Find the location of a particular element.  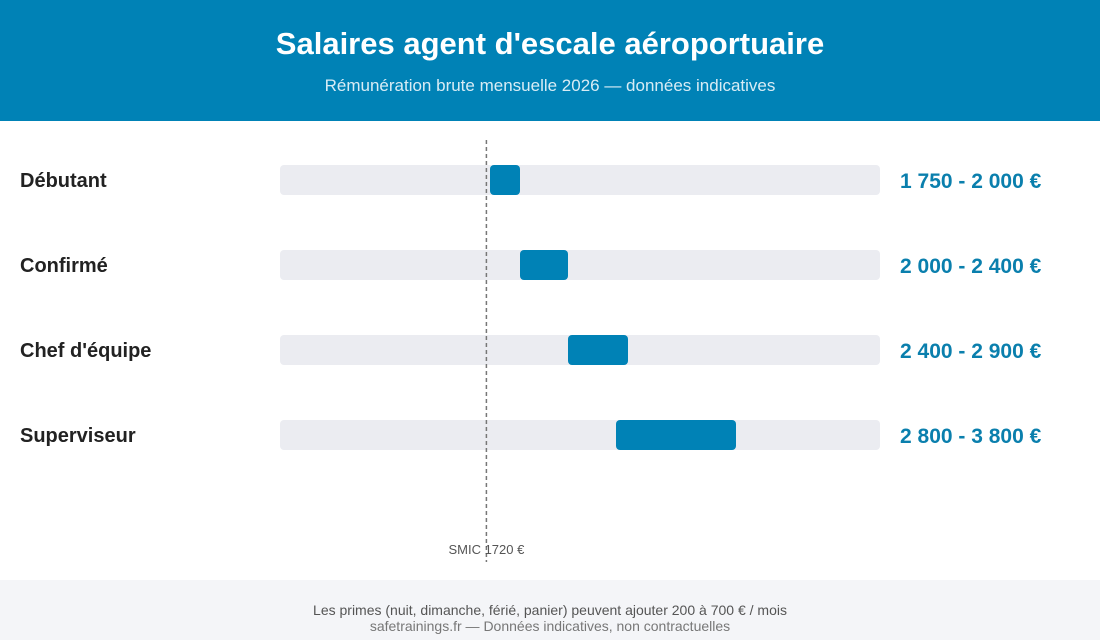

category-label: Confirmé is located at coordinates (64, 266).